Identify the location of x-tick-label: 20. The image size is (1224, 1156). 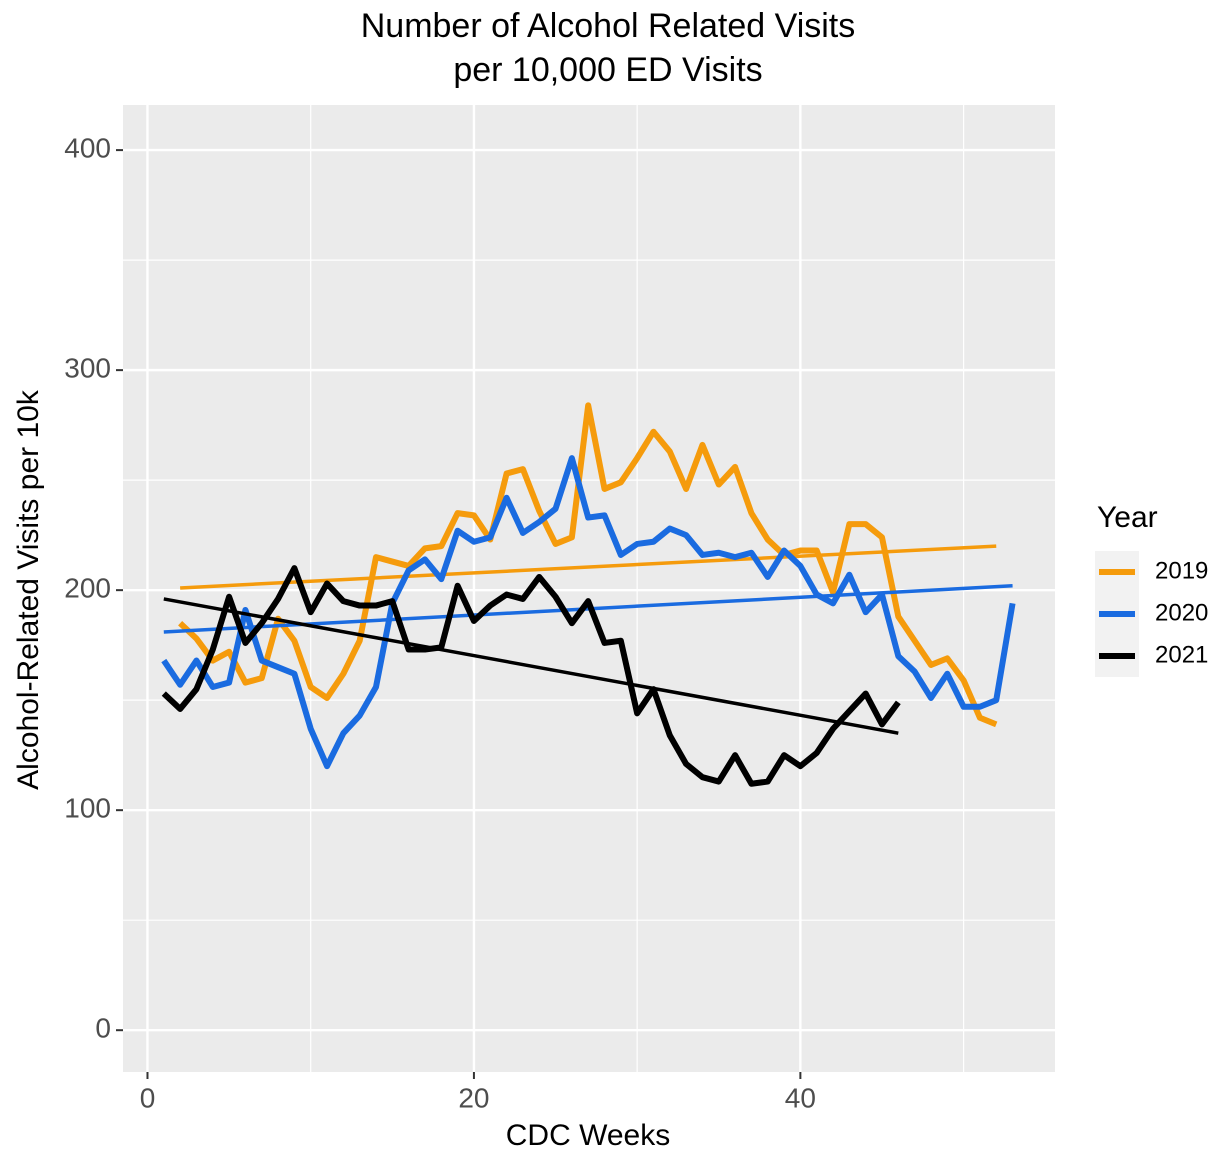
(473, 1097).